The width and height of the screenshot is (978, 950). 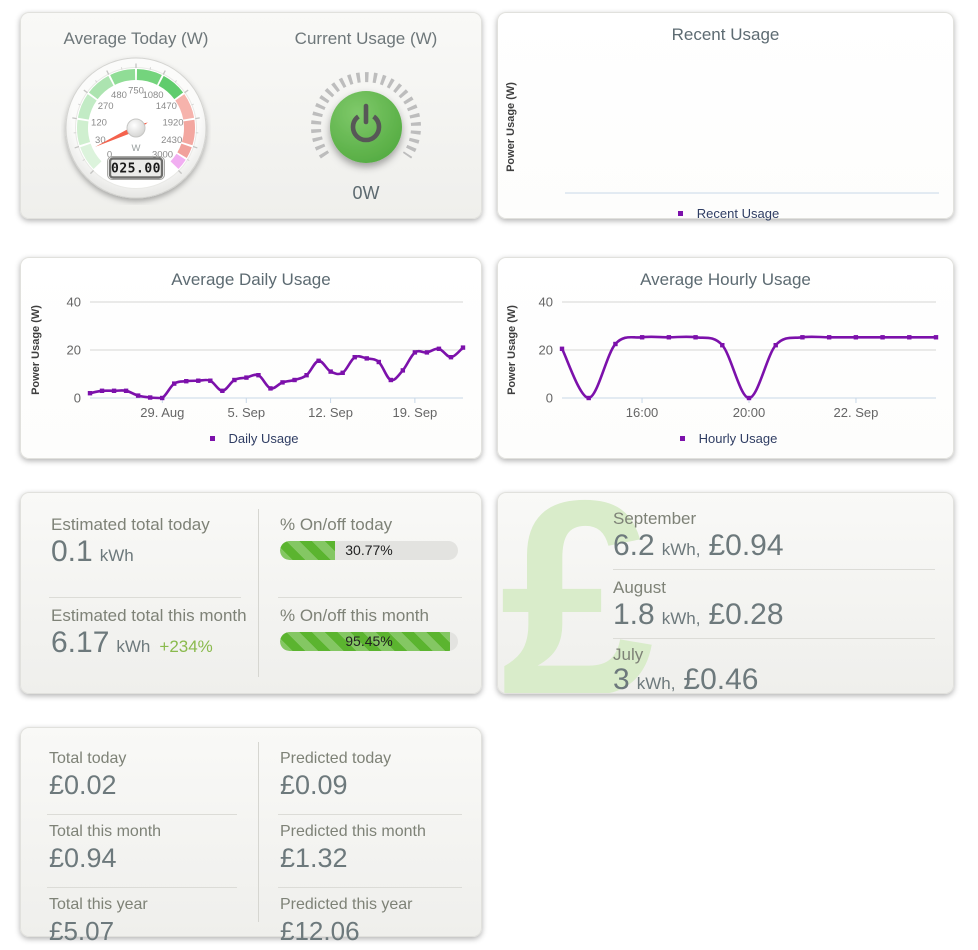 I want to click on svg-text: 480, so click(x=119, y=95).